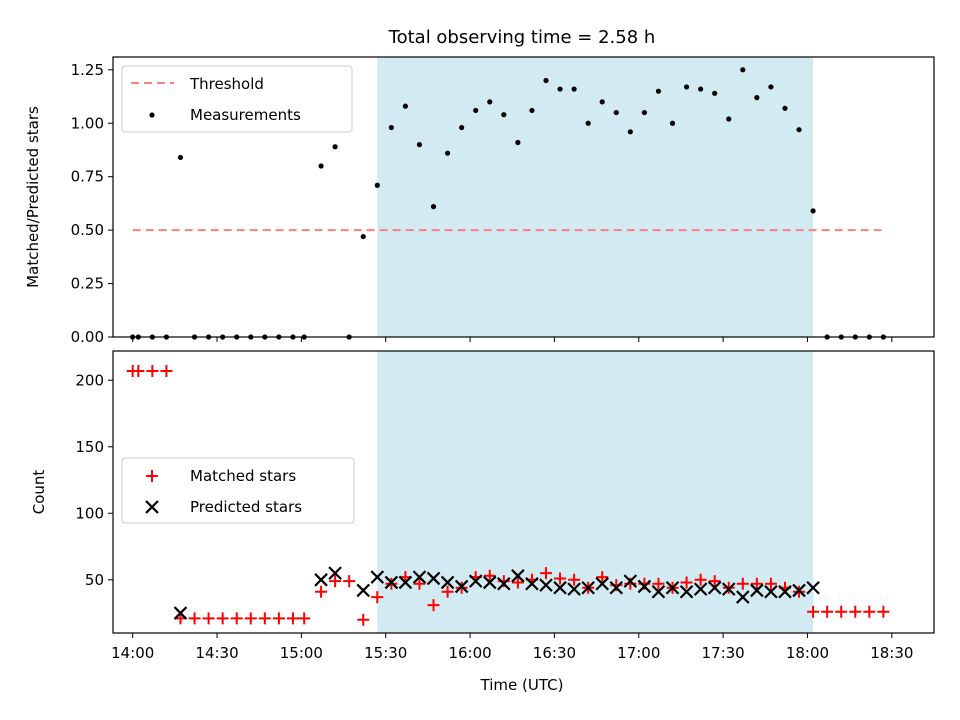 The image size is (960, 720). Describe the element at coordinates (87, 123) in the screenshot. I see `top-y-tick-label: 1.00` at that location.